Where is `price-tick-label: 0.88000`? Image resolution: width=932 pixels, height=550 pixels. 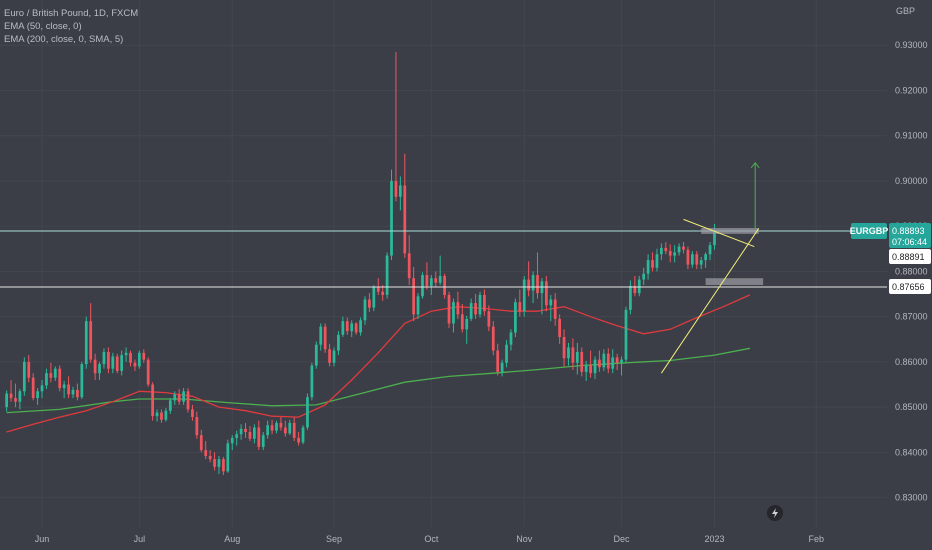 price-tick-label: 0.88000 is located at coordinates (911, 271).